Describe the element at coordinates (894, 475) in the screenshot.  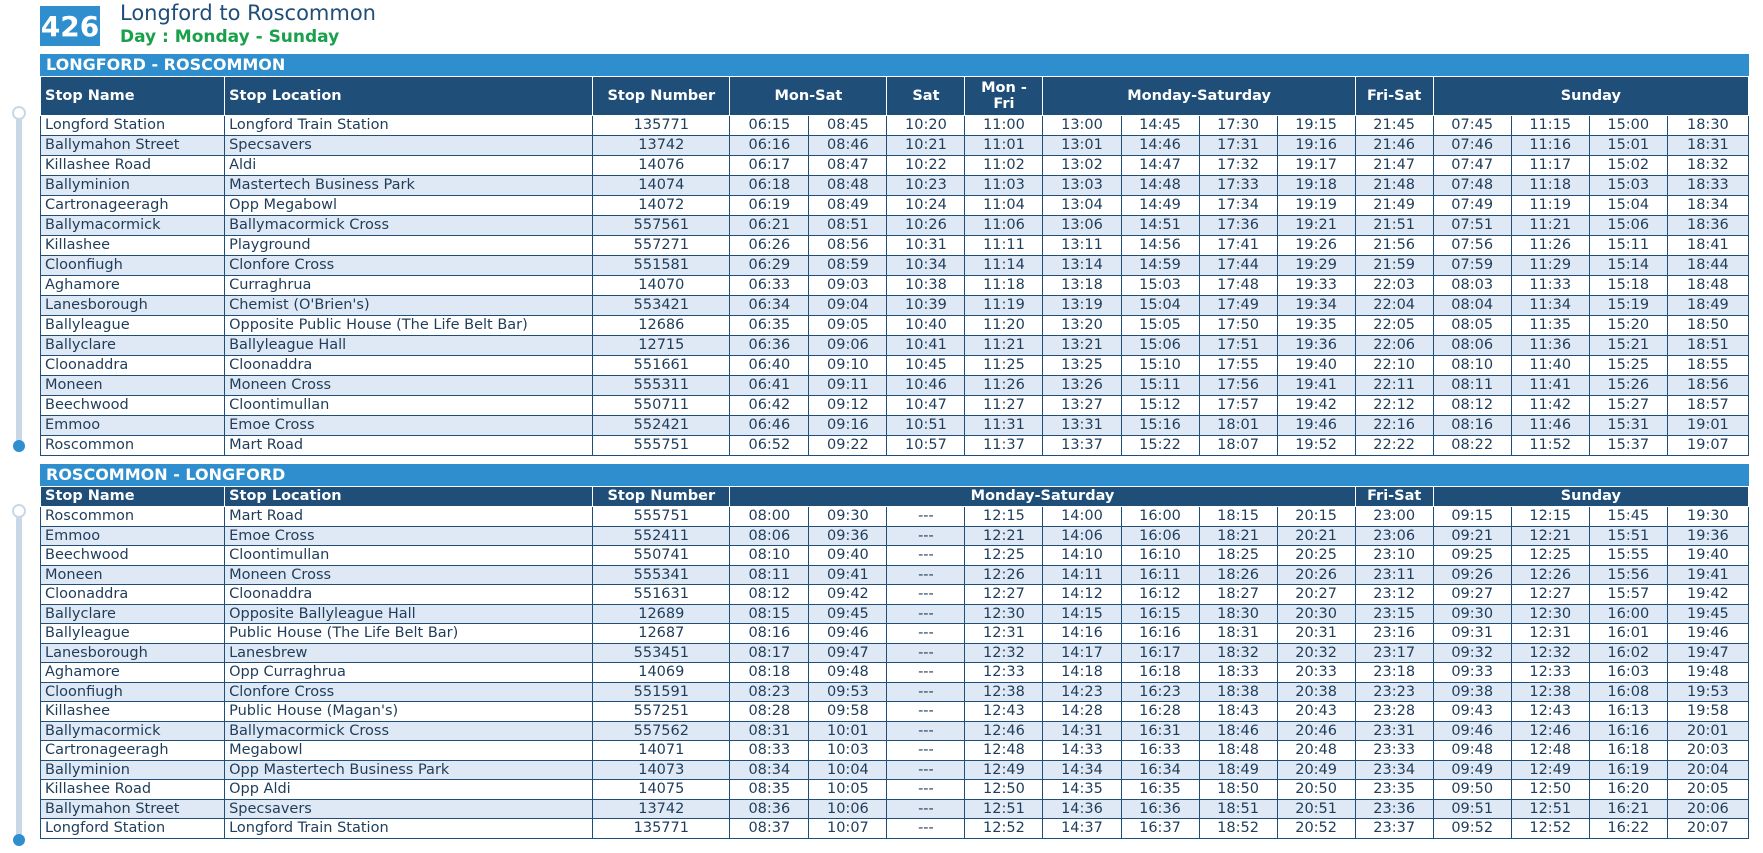
I see `inbound-section-title: ROSCOMMON - LONGFORD` at that location.